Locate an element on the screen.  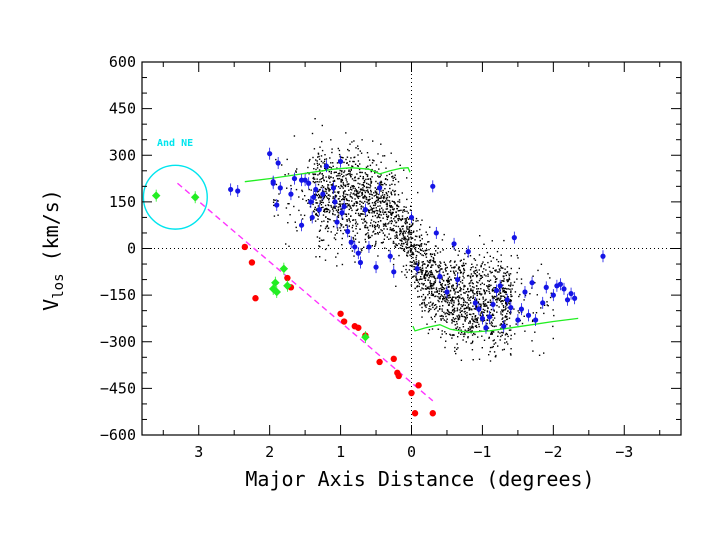
y-axis-label: Vlos (km/s) is located at coordinates (53, 250).